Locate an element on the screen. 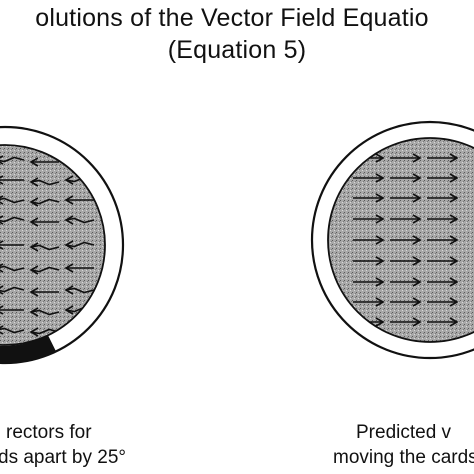  right-caption-line-2: moving the cards is located at coordinates (403, 457).